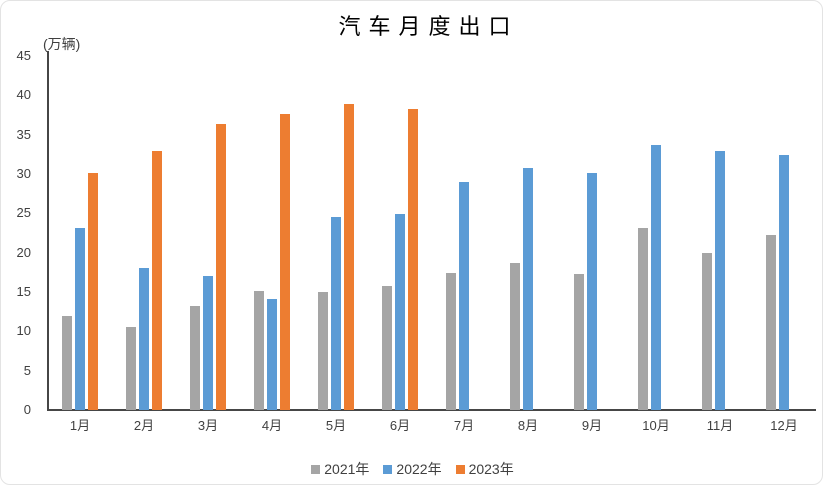 The height and width of the screenshot is (485, 823). Describe the element at coordinates (80, 319) in the screenshot. I see `bar-2022年-1月` at that location.